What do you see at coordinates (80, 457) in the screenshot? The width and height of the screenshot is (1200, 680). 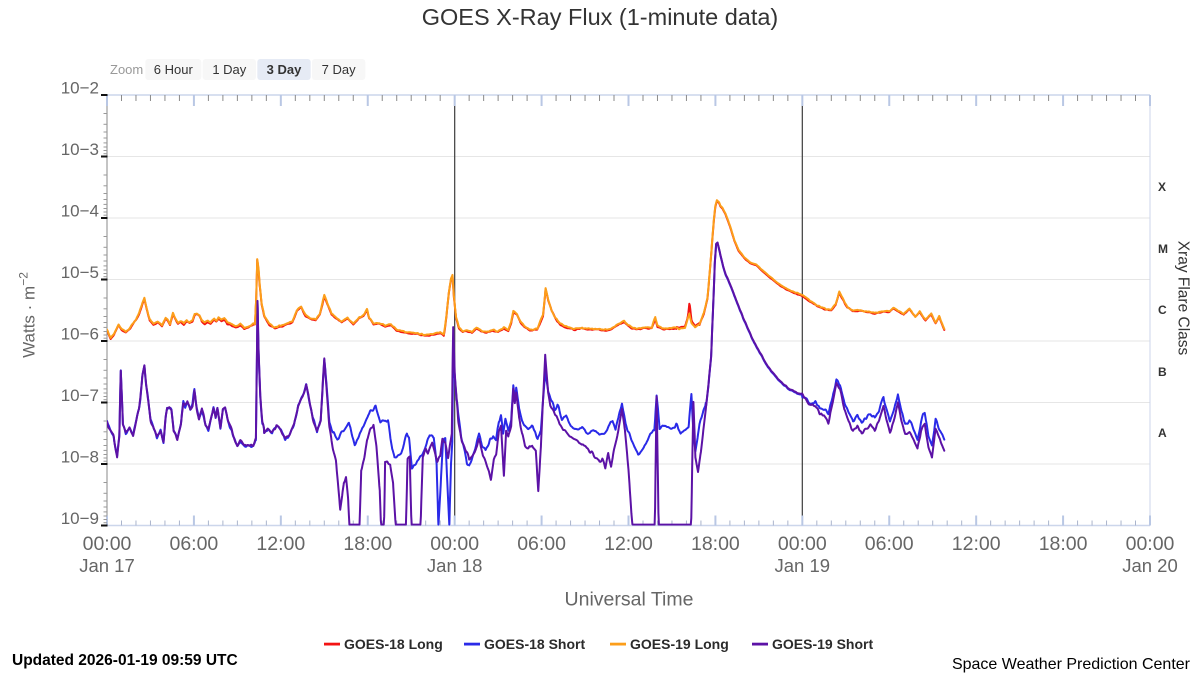 I see `svg-text: 10−8` at bounding box center [80, 457].